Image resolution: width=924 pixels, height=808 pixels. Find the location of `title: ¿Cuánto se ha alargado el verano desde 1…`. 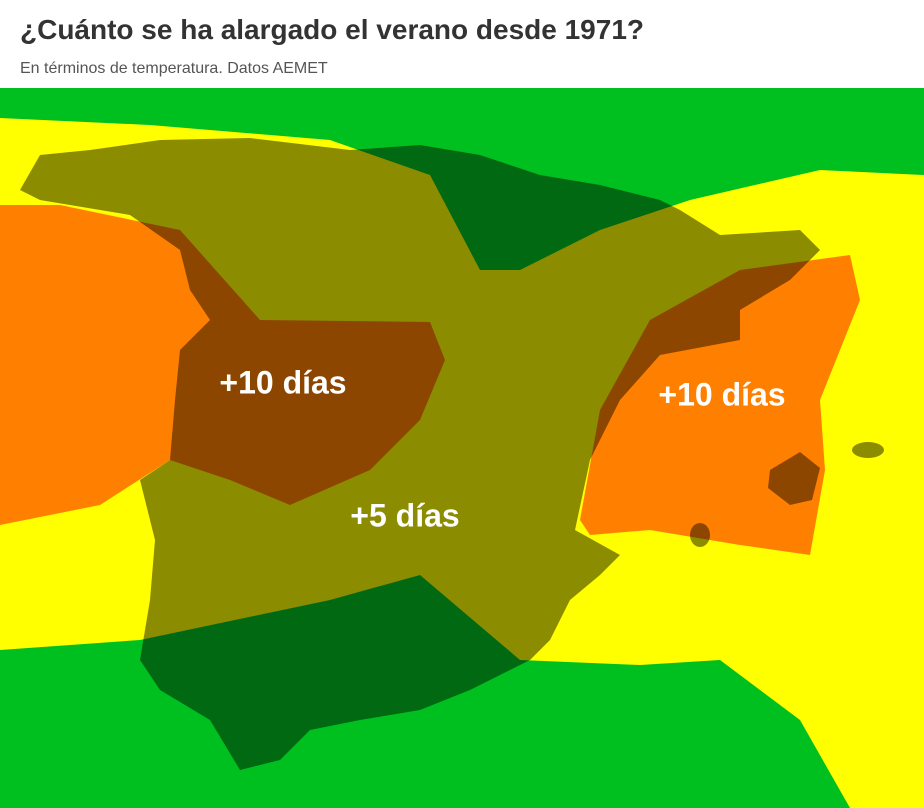

title: ¿Cuánto se ha alargado el verano desde 1… is located at coordinates (332, 29).